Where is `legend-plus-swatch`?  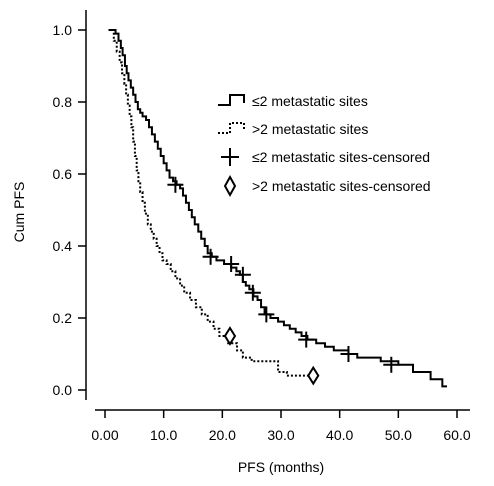
legend-plus-swatch is located at coordinates (230, 157).